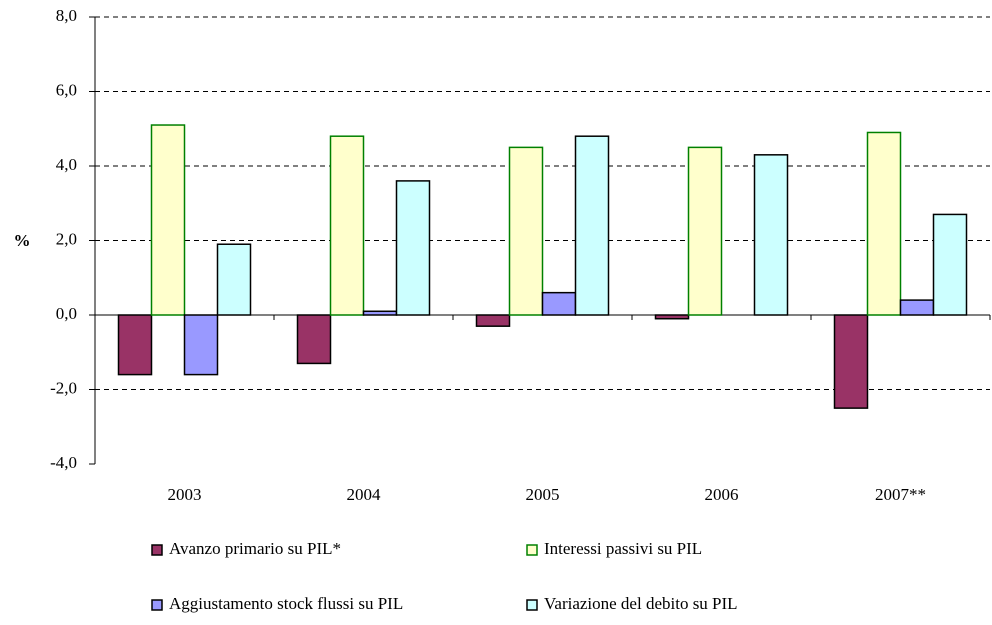 The image size is (992, 625). What do you see at coordinates (66, 164) in the screenshot?
I see `y-tick-label: 4,0` at bounding box center [66, 164].